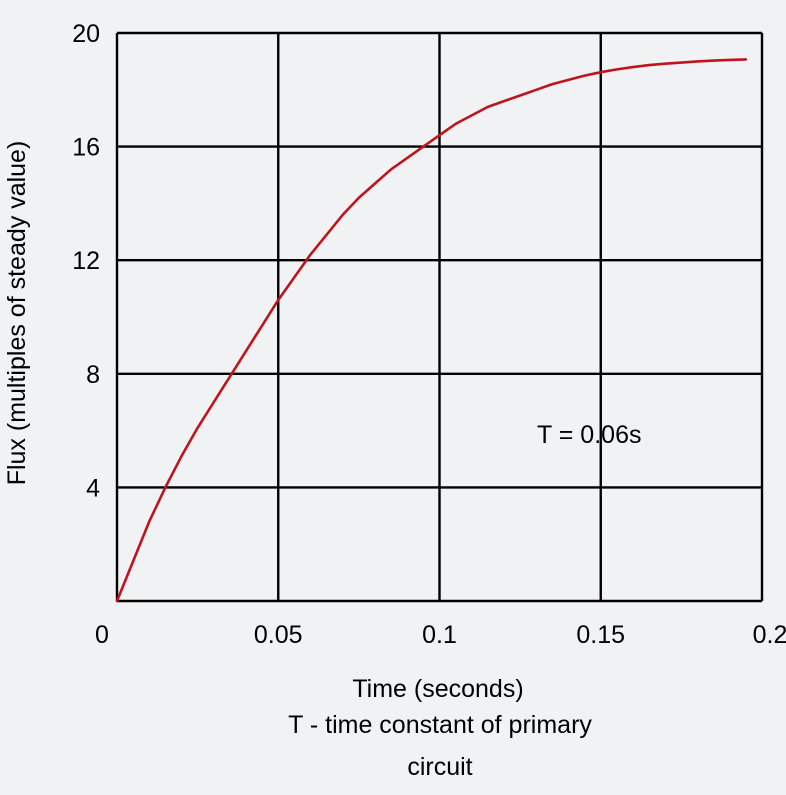 The image size is (786, 795). I want to click on y-tick-label: 12, so click(86, 261).